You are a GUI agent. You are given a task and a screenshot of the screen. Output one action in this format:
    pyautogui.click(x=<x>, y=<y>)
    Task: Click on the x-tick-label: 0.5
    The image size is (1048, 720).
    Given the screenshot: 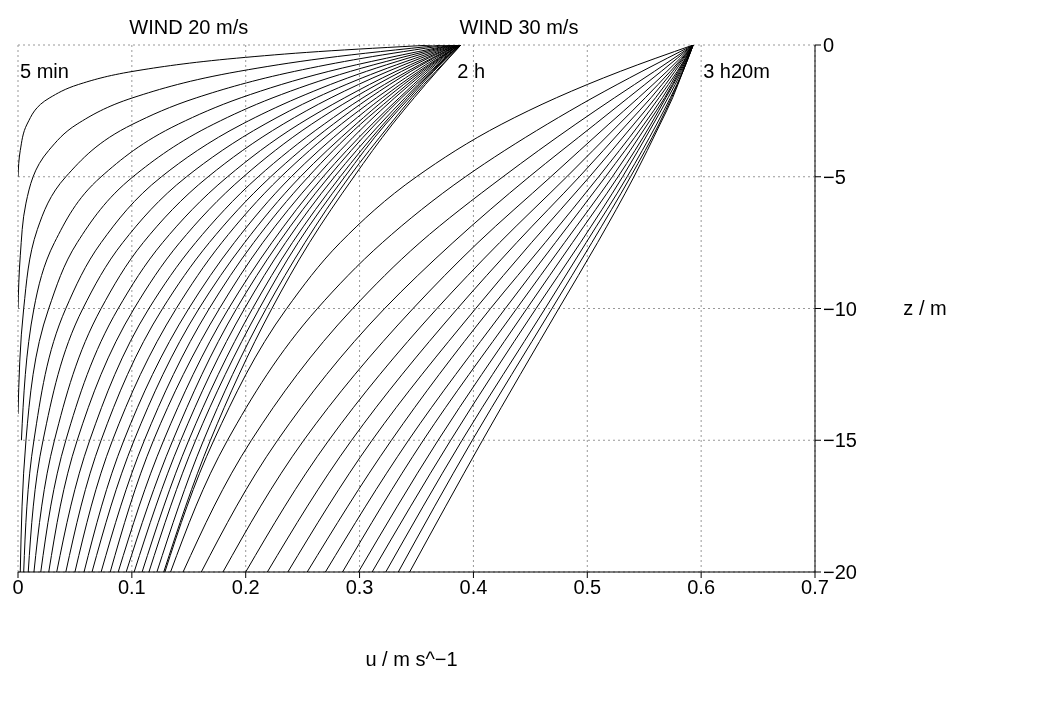 What is the action you would take?
    pyautogui.click(x=587, y=587)
    